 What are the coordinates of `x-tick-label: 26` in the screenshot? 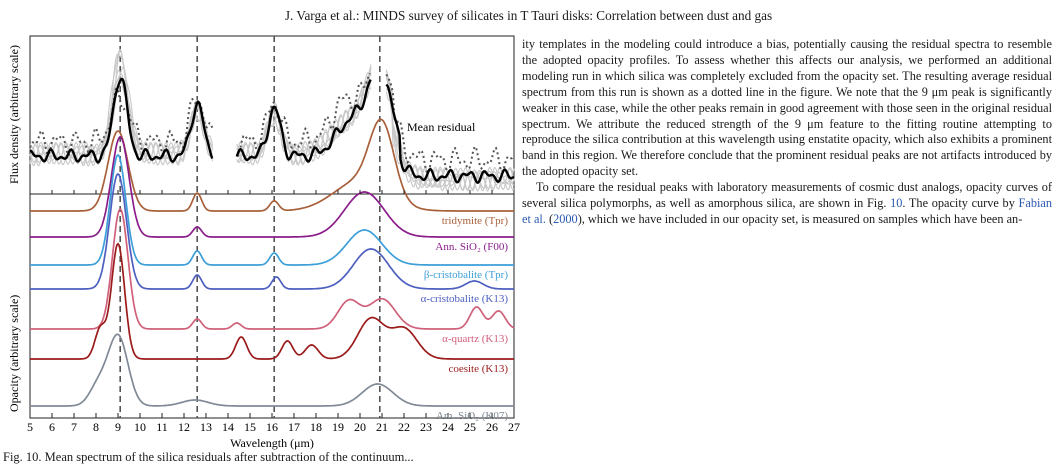 It's located at (492, 427).